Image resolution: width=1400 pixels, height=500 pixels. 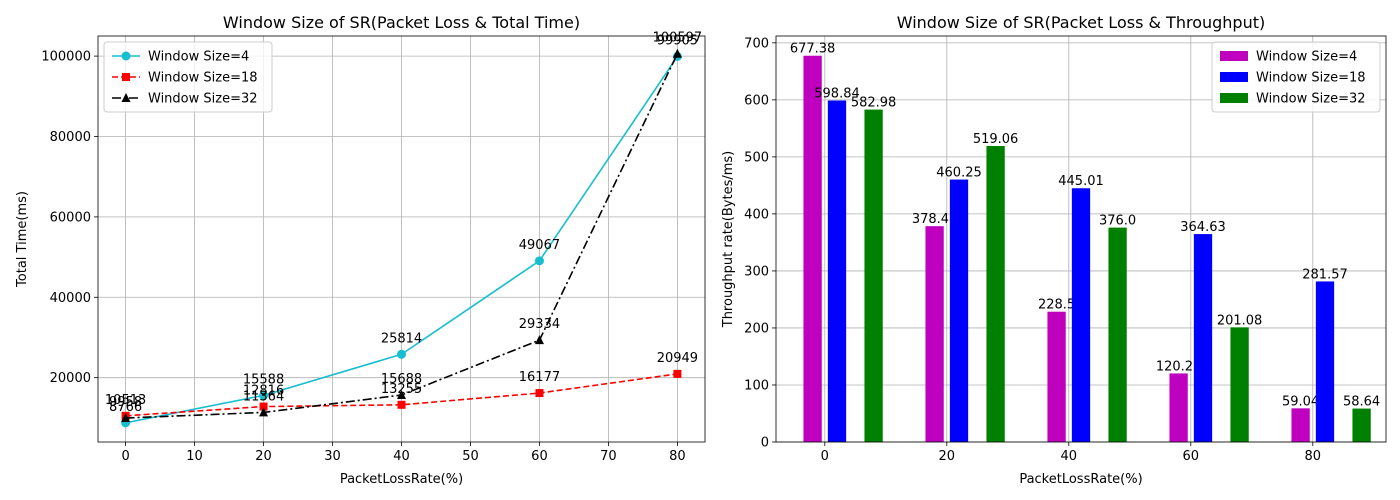 I want to click on y-tick-label: 100000, so click(x=66, y=57).